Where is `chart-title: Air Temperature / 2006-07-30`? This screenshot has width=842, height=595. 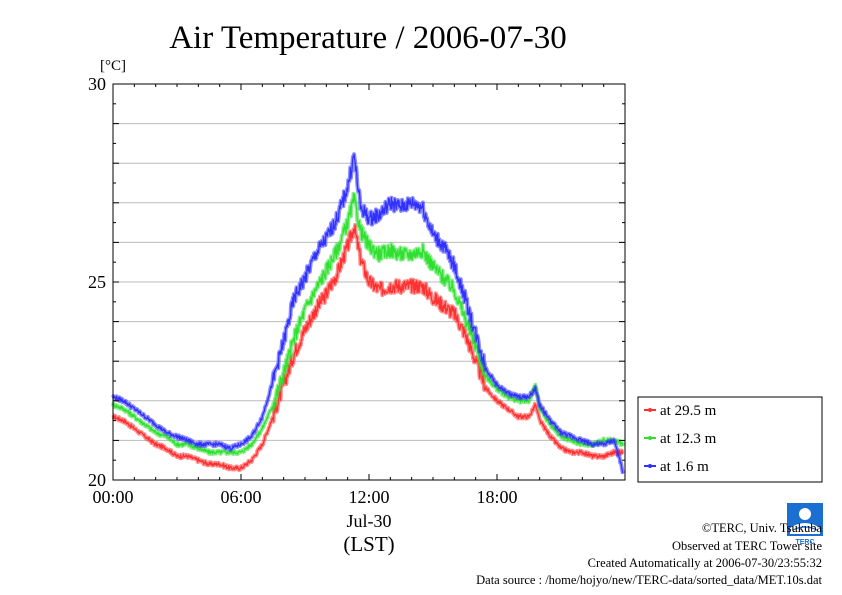 chart-title: Air Temperature / 2006-07-30 is located at coordinates (368, 38).